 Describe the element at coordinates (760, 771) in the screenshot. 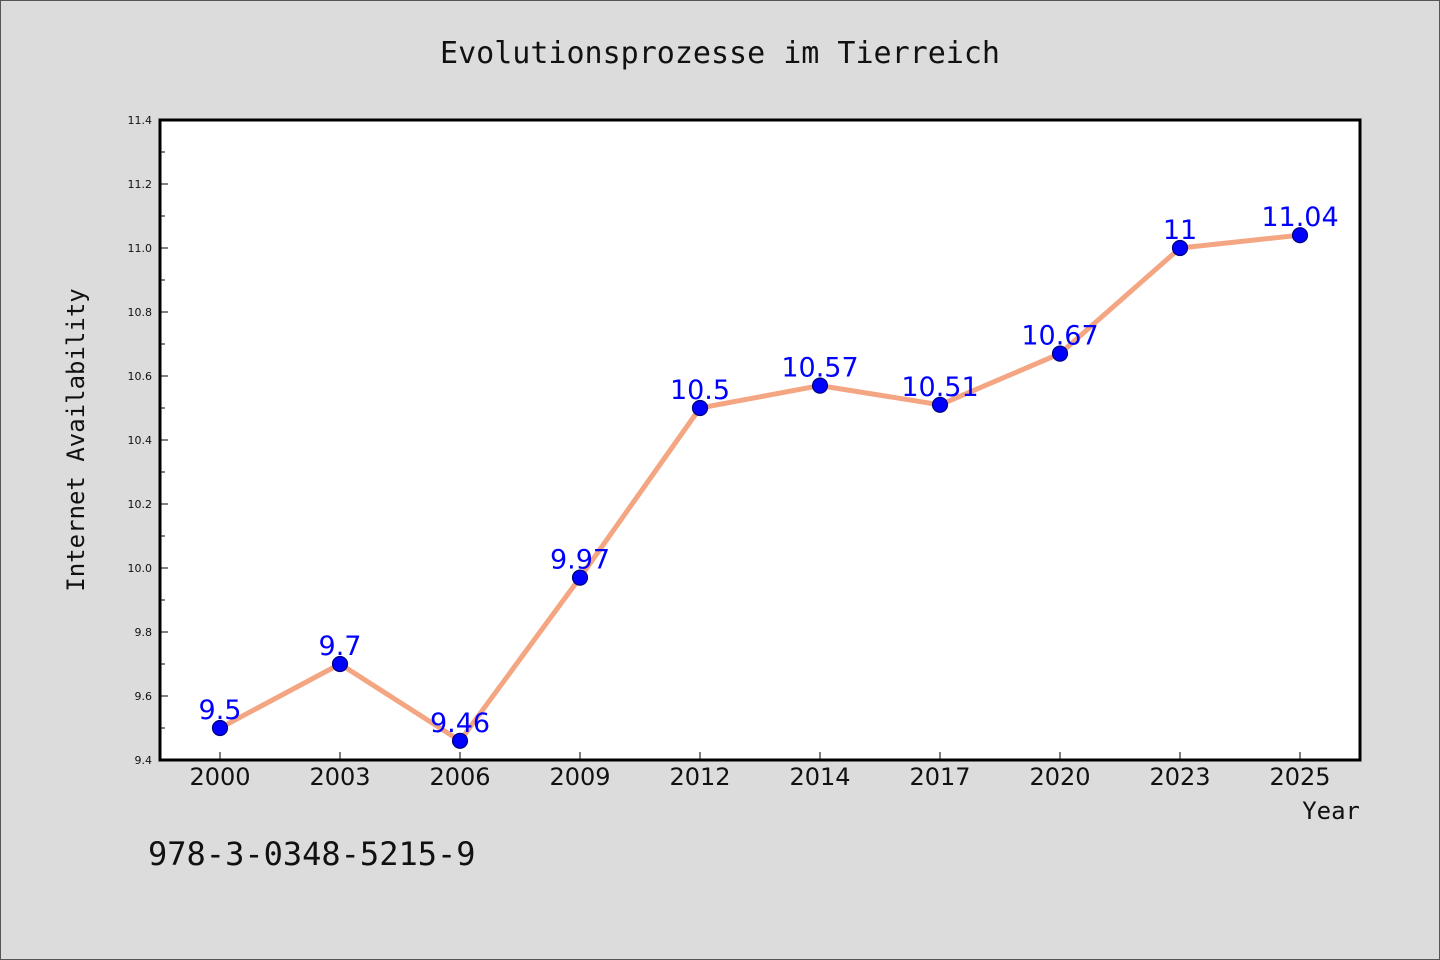

I see `x-axis: 2000 2003 2006 2009 2012 2014 2017 2020 2023 2025` at that location.